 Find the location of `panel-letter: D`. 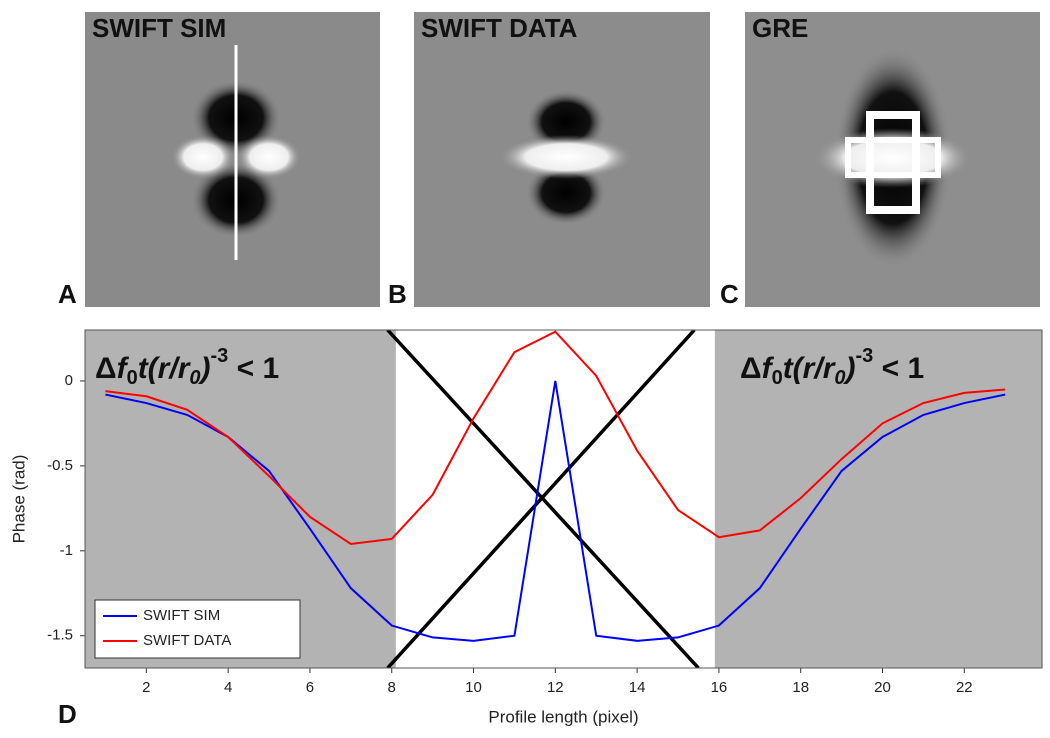

panel-letter: D is located at coordinates (67, 714).